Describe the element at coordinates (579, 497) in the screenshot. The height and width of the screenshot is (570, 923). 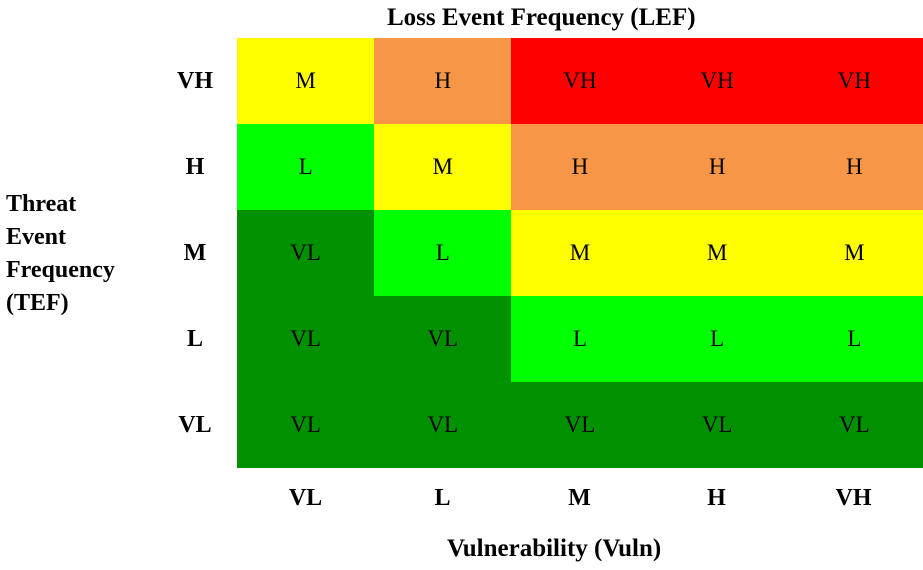
I see `col-label-m: M` at that location.